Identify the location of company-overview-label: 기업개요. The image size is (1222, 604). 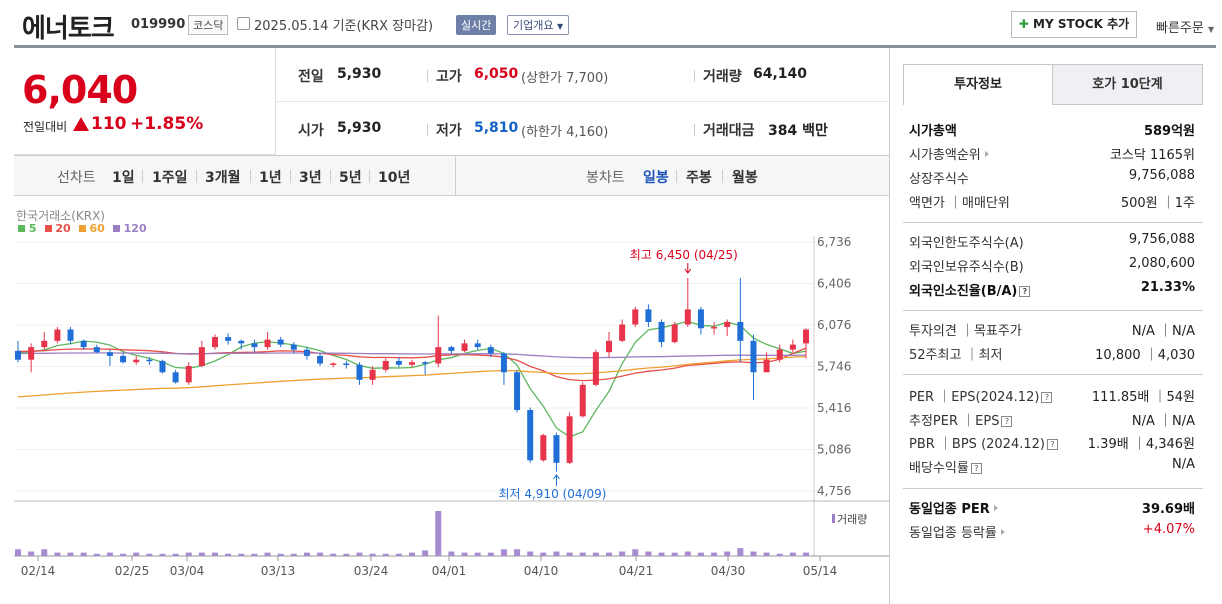
(533, 25).